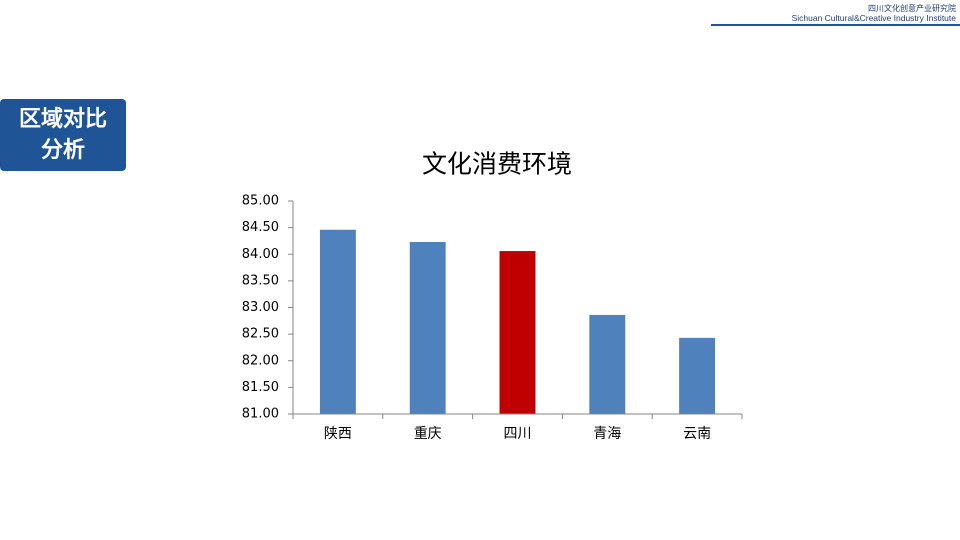  I want to click on y-tick-label: 85.00, so click(260, 201).